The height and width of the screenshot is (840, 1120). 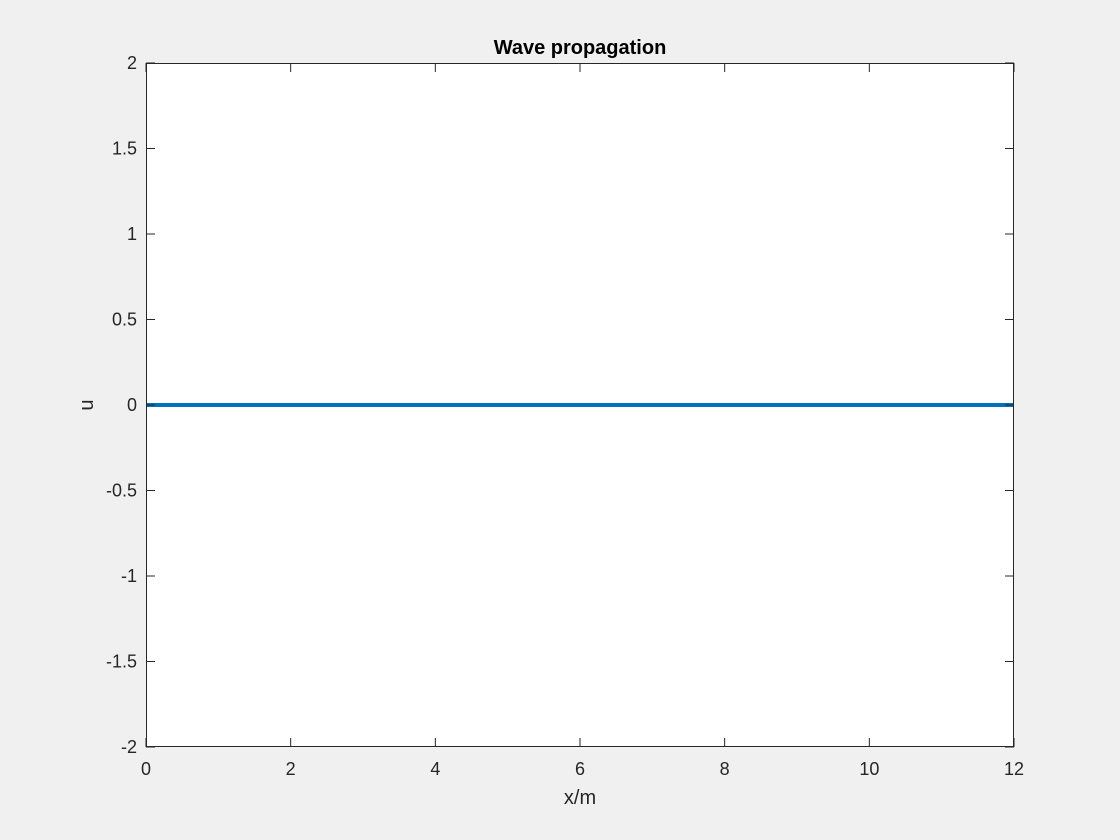 I want to click on chart-title: Wave propagation, so click(x=580, y=48).